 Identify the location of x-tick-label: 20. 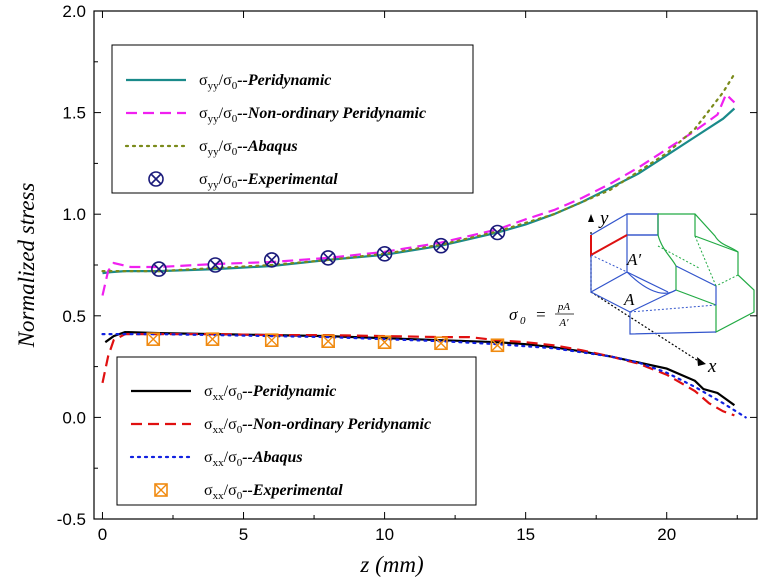
(666, 534).